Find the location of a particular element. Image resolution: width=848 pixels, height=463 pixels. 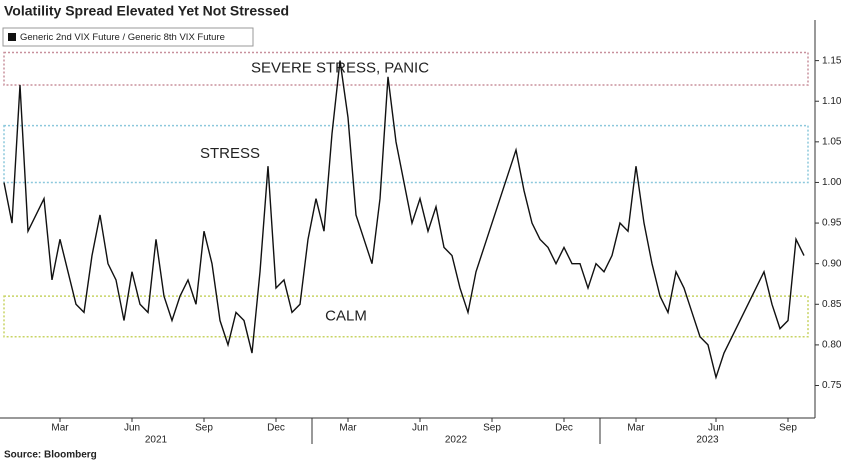

y-tick-label: 1.15 is located at coordinates (832, 60).